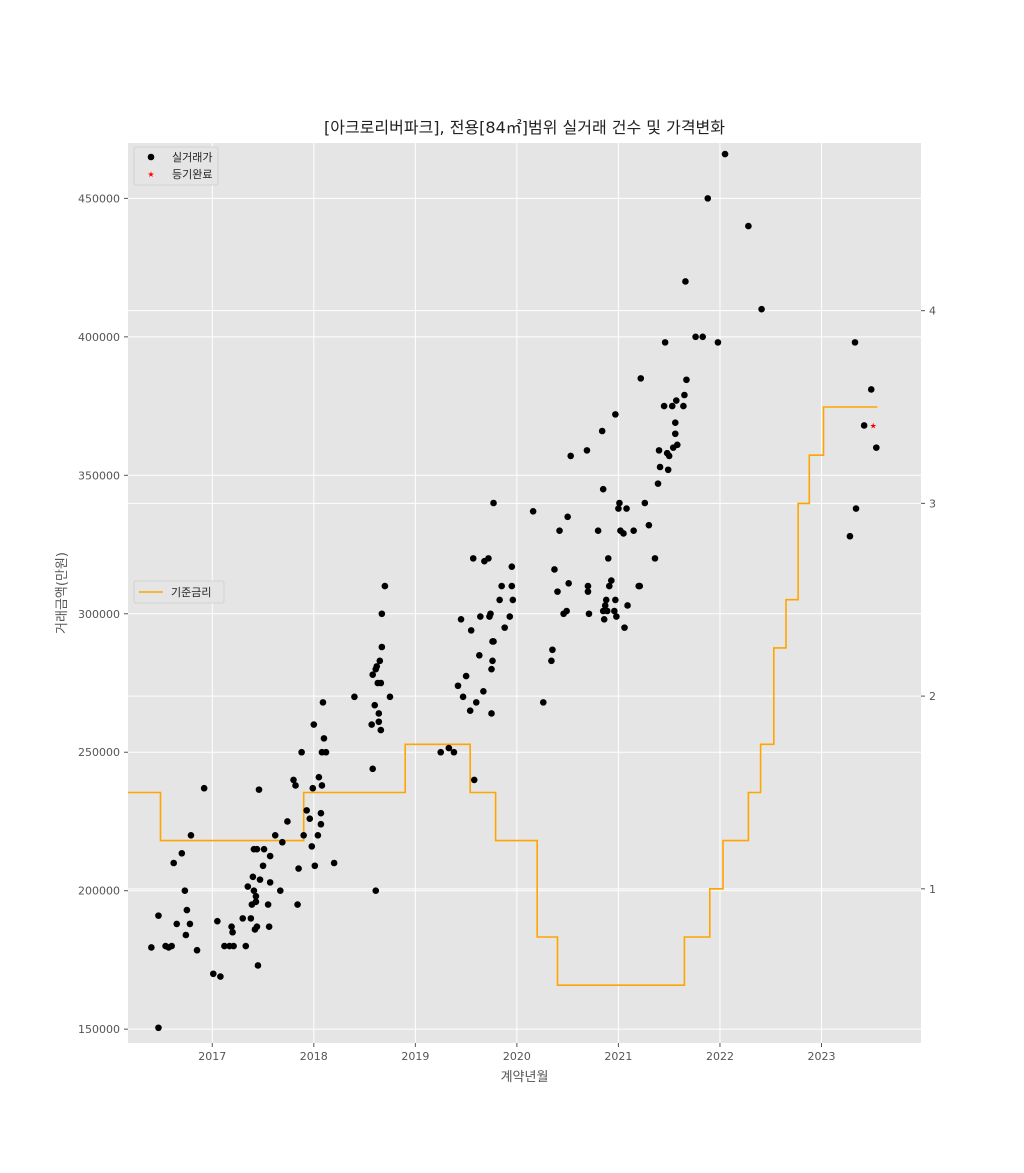 The height and width of the screenshot is (1173, 1024). Describe the element at coordinates (150, 174) in the screenshot. I see `legend-marker-registered: ★` at that location.